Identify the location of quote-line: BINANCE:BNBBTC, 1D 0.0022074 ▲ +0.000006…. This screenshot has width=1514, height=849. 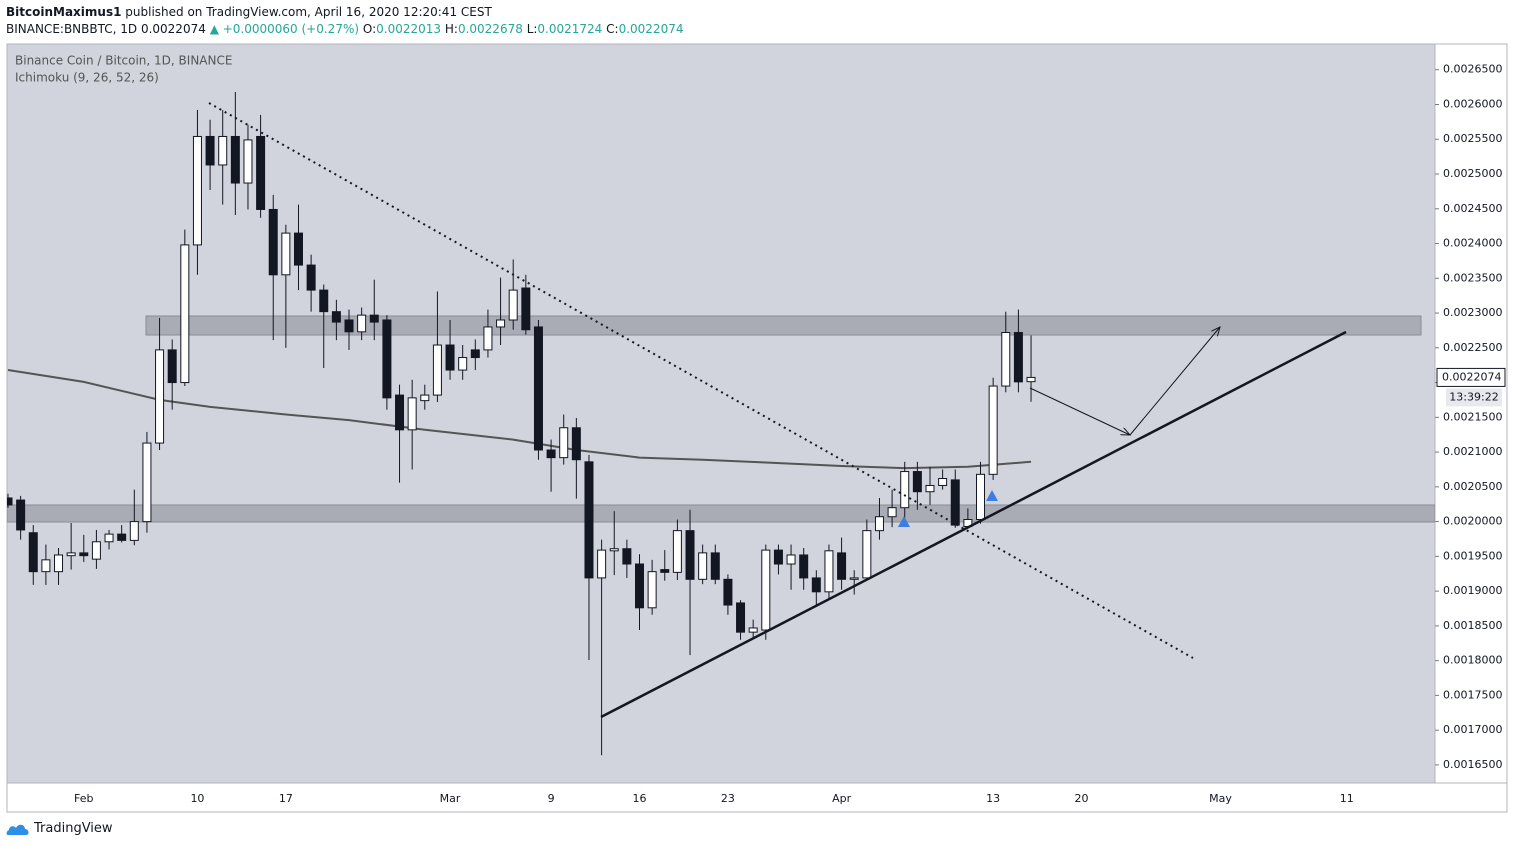
(344, 29).